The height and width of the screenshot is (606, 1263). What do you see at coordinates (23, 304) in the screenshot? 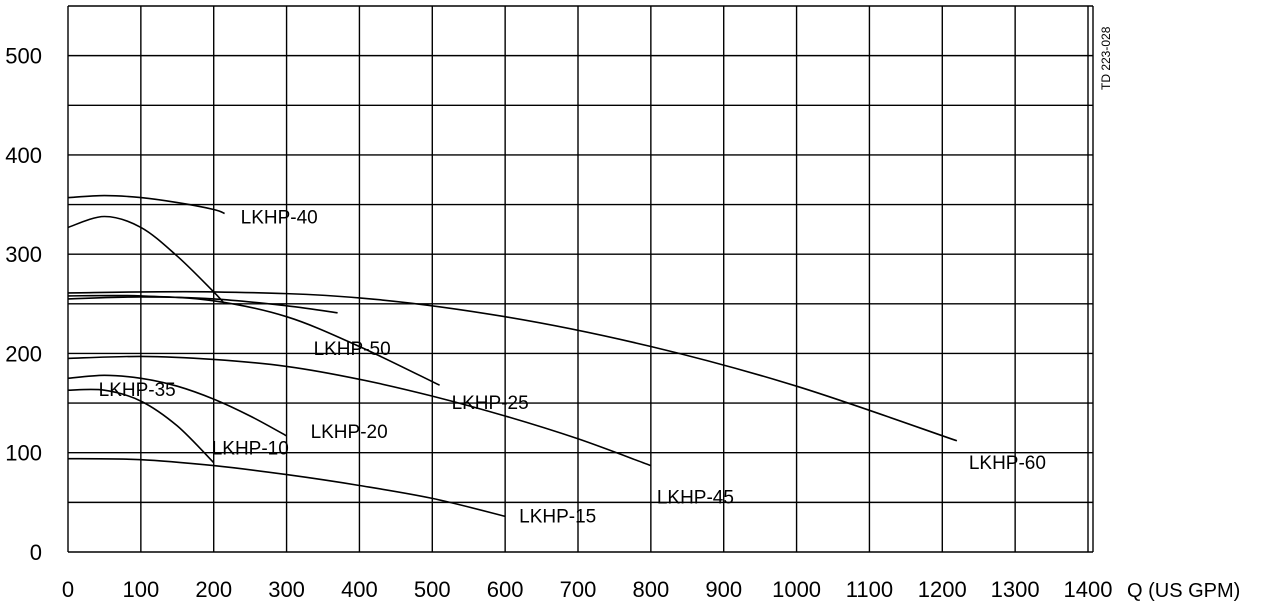
I see `y-axis-ticks: 0 100 200 300 400 500` at bounding box center [23, 304].